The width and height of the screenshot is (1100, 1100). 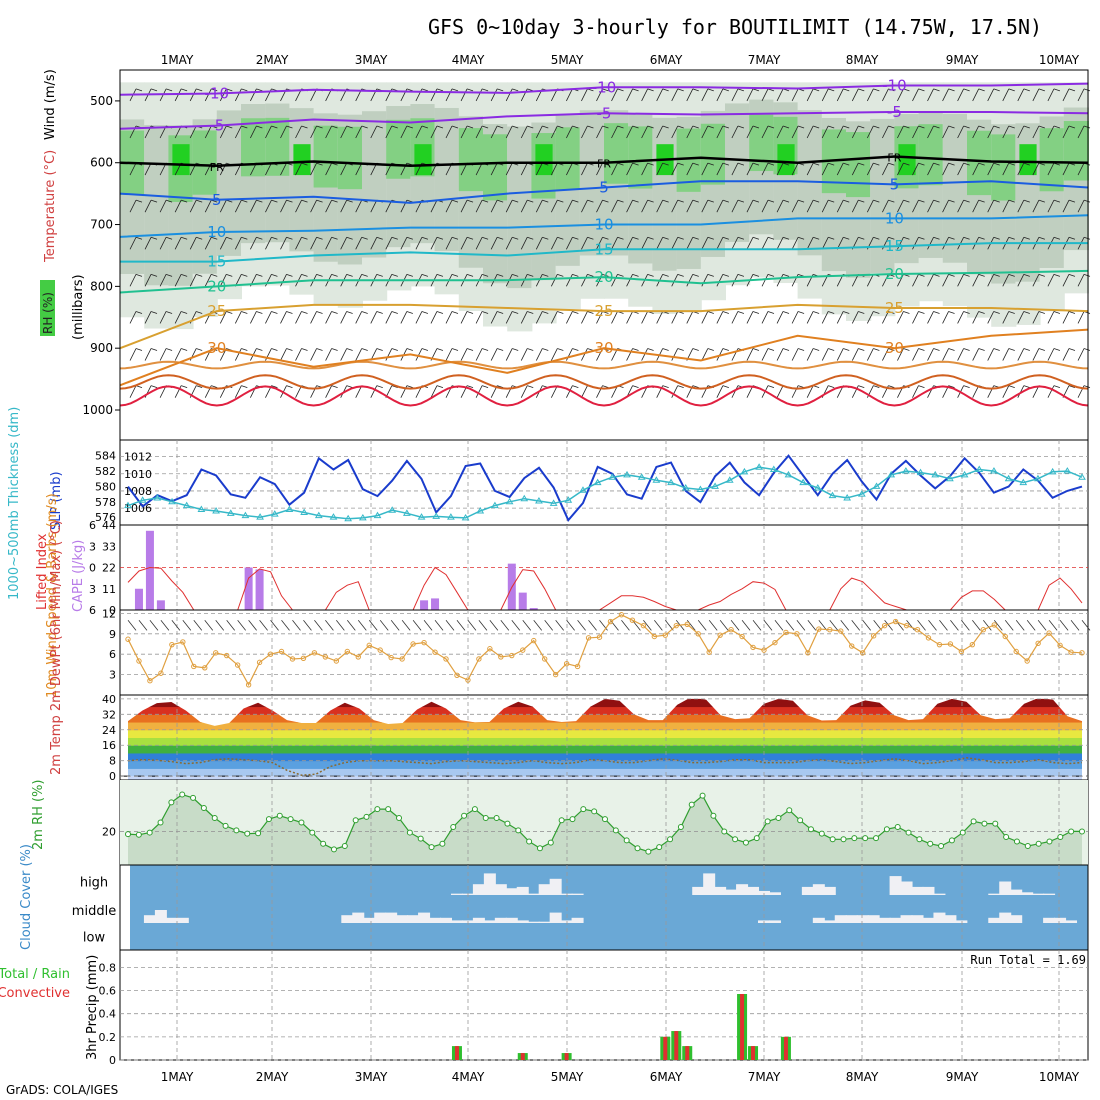 I want to click on thickness-tick-label: 580, so click(x=105, y=486).